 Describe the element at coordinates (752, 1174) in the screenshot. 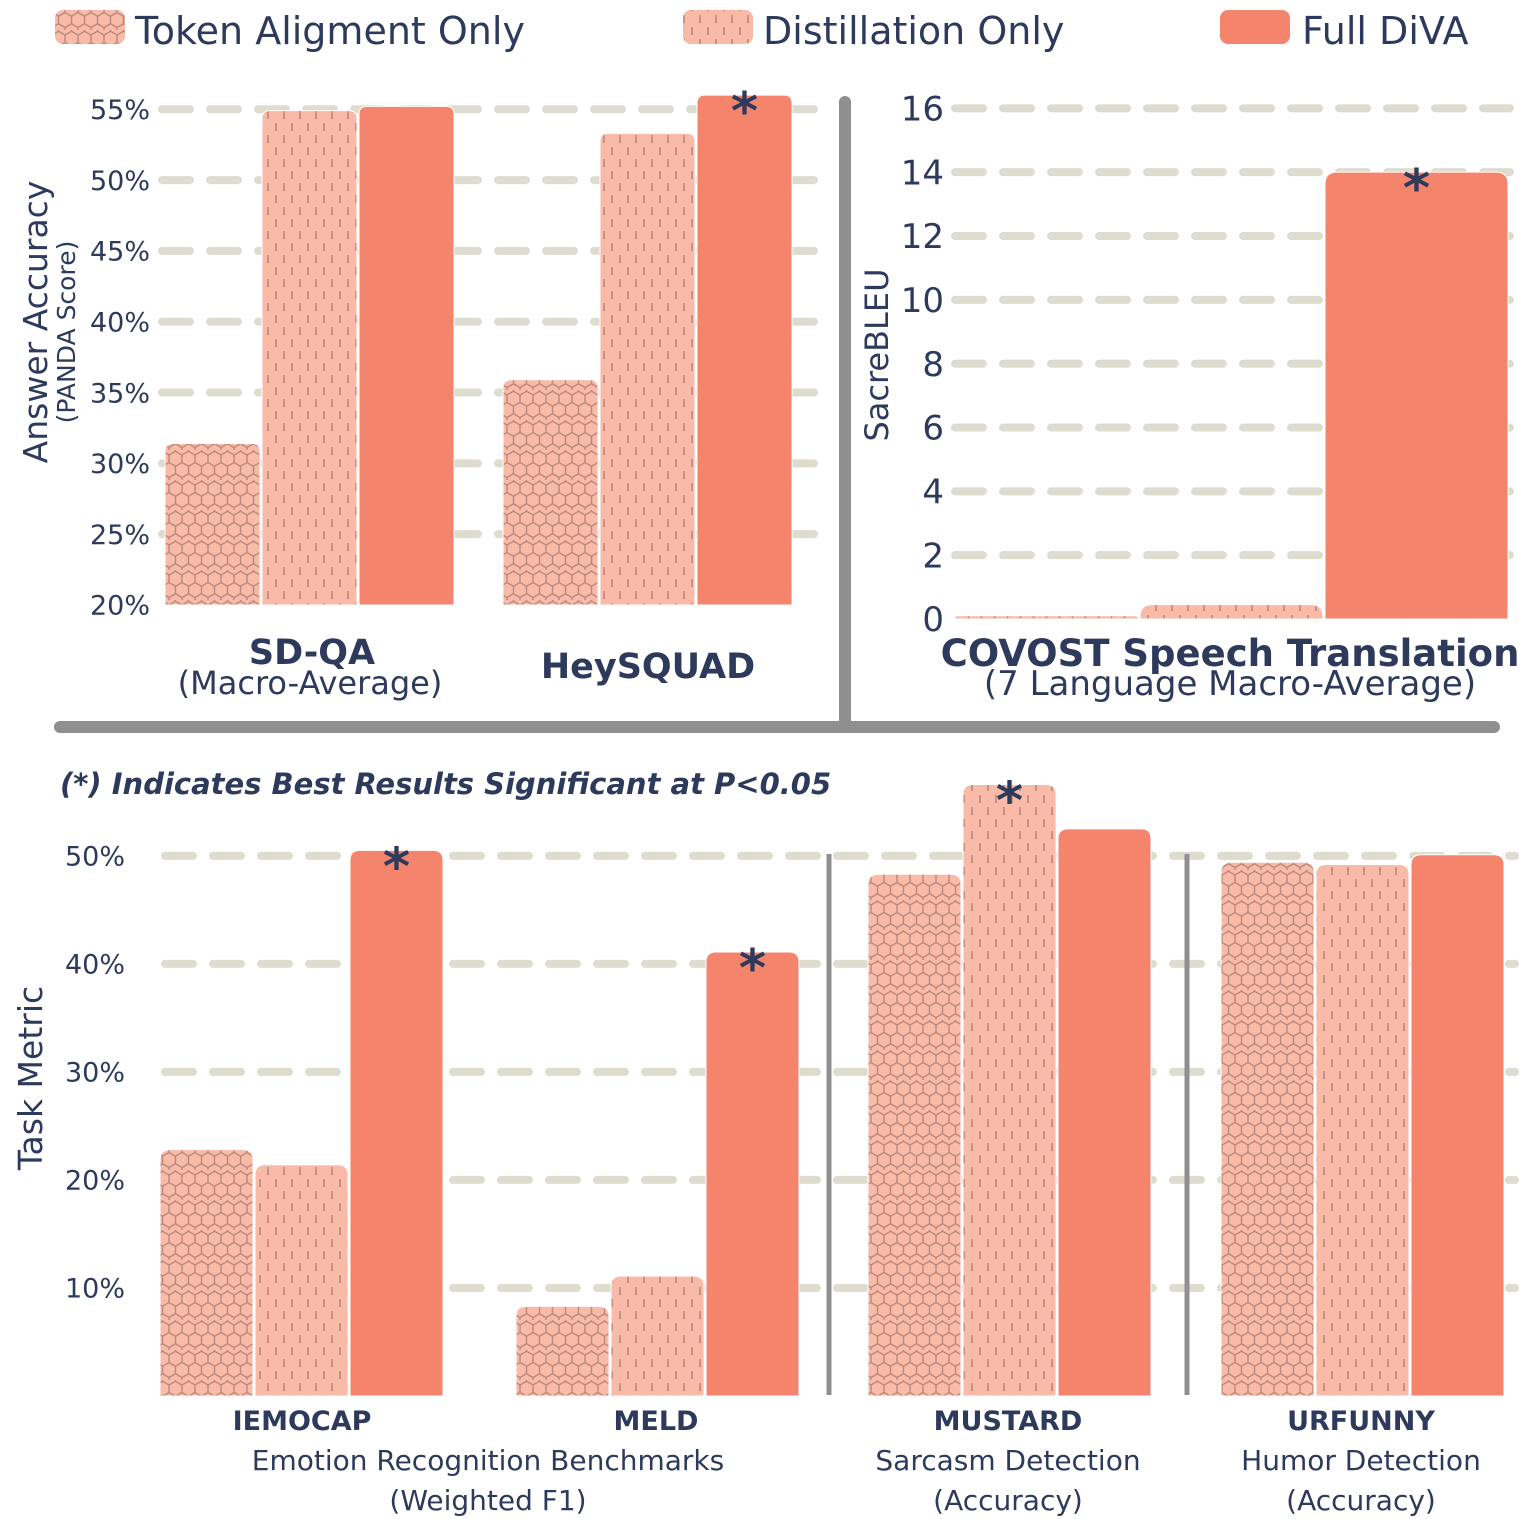

I see `bar-full-diva-meld` at that location.